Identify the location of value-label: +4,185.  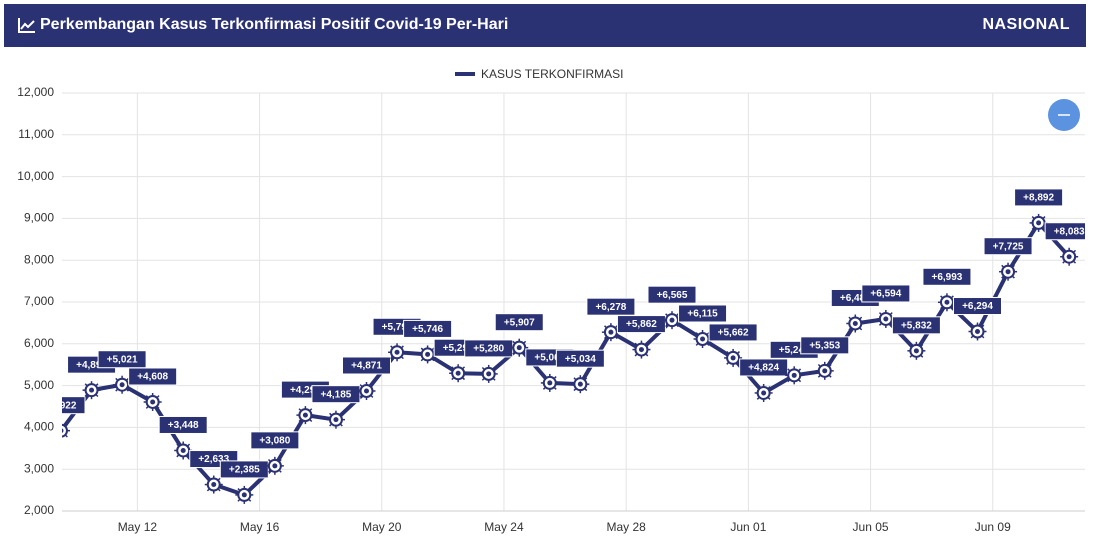
(336, 394).